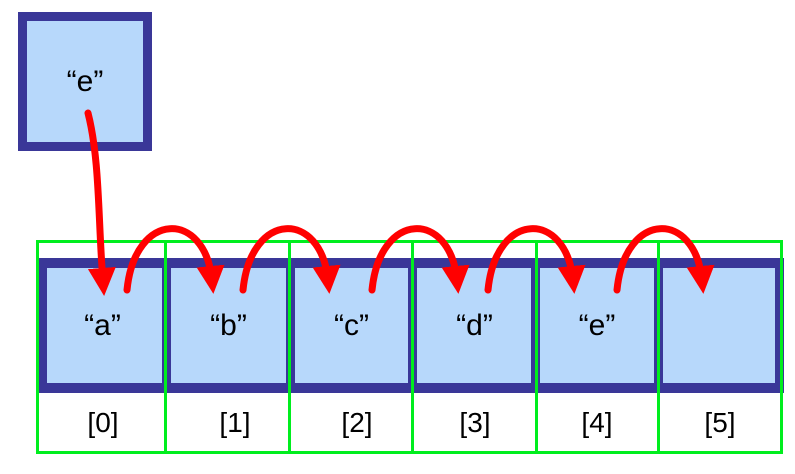 The width and height of the screenshot is (795, 474). I want to click on inserted-element-box: “e”, so click(85, 81).